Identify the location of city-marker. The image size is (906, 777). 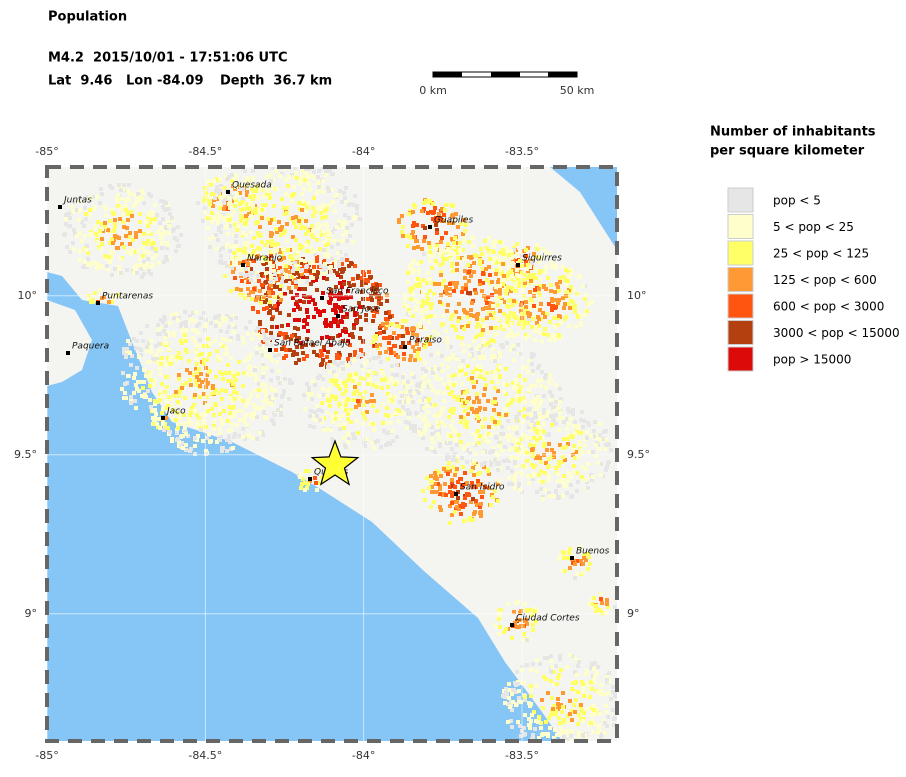
(338, 316).